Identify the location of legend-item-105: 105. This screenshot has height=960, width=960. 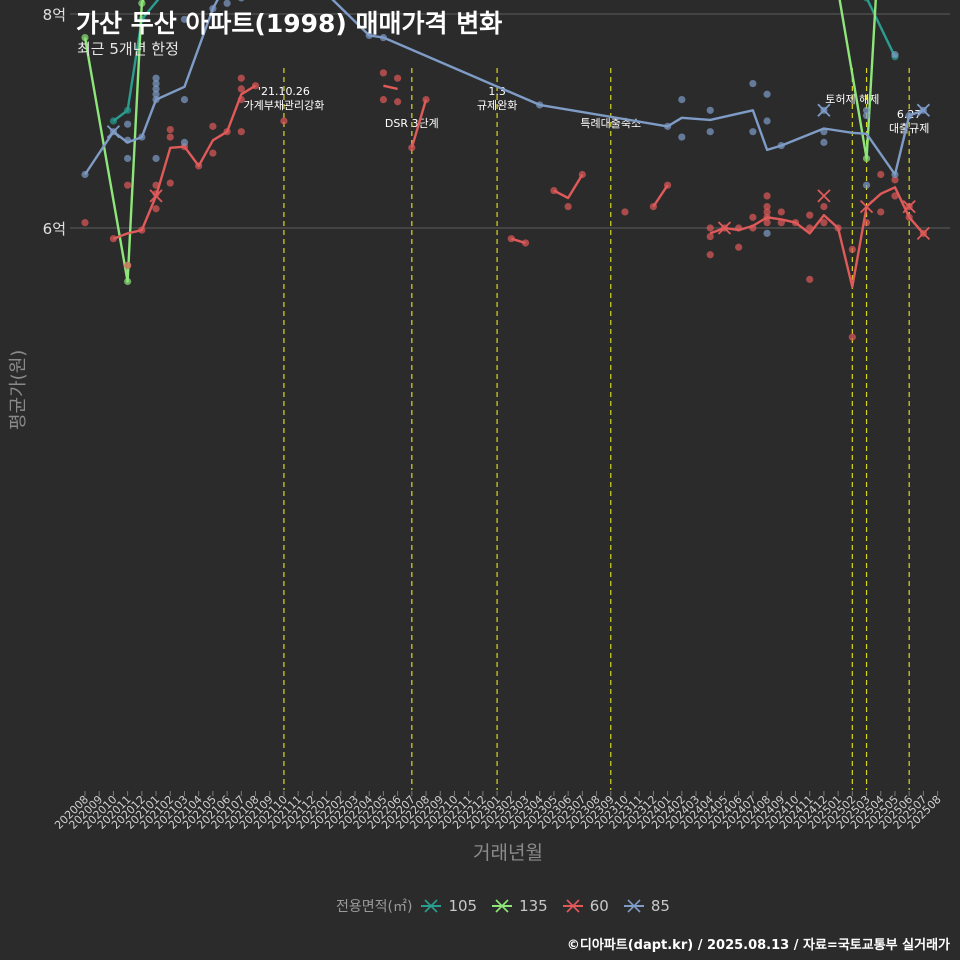
(448, 906).